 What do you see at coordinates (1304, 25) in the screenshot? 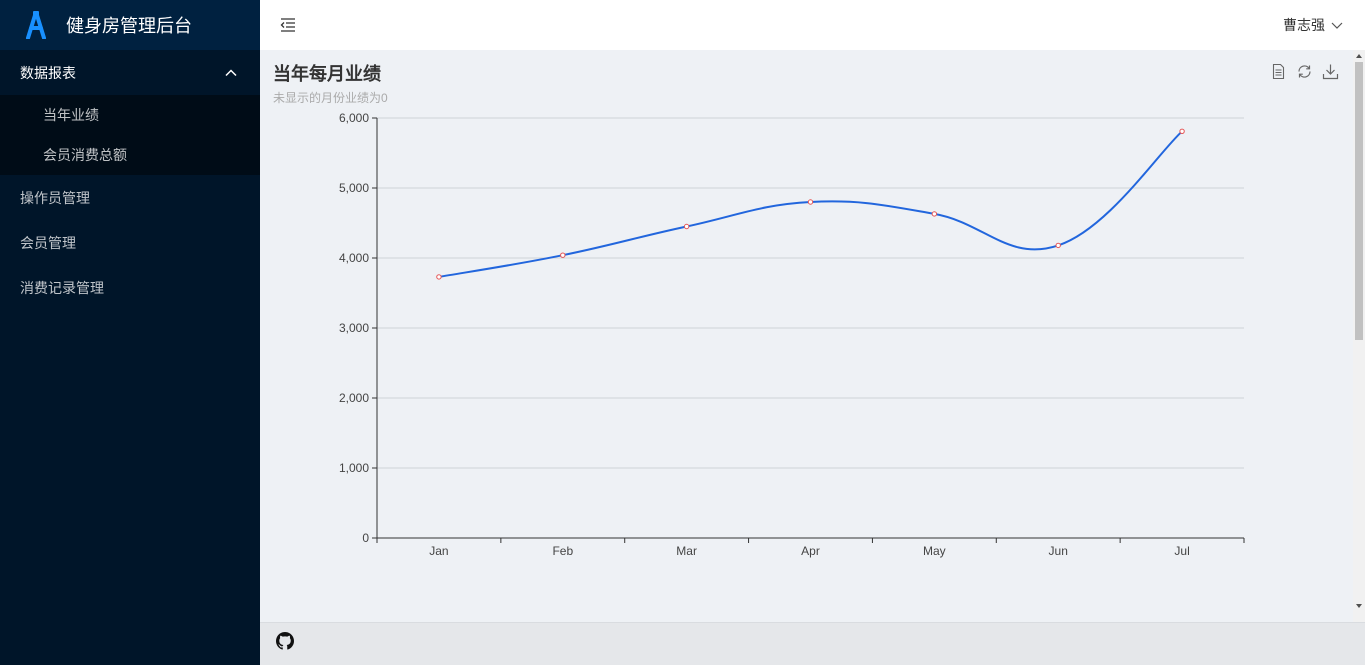
I see `user-name: 曹志强` at bounding box center [1304, 25].